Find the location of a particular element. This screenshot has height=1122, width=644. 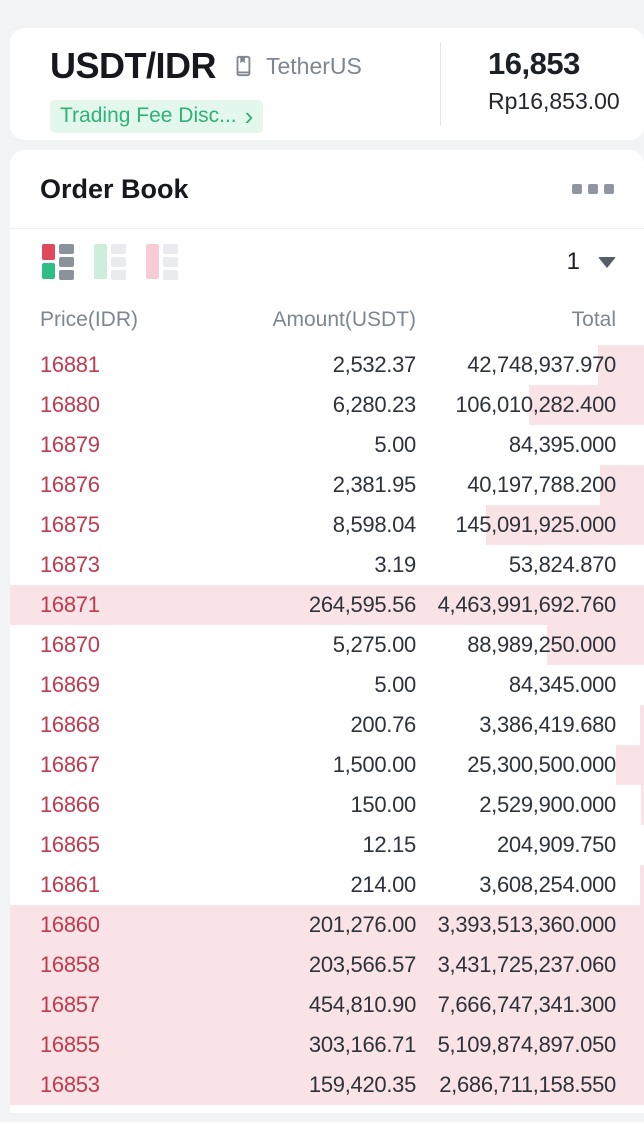

price-block: 16,853 Rp16,853.00 is located at coordinates (554, 80).